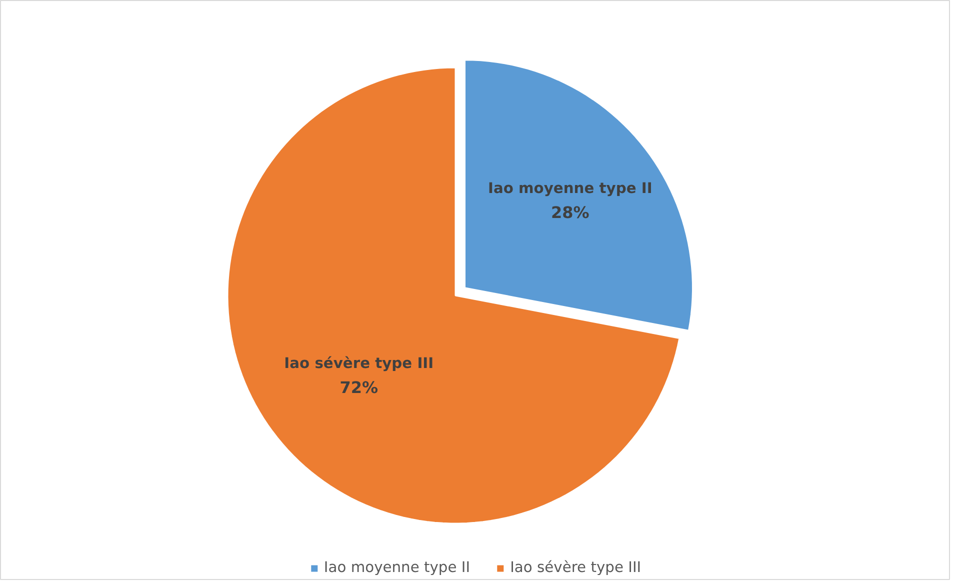  I want to click on slice-label: Iao sévère type III, so click(359, 363).